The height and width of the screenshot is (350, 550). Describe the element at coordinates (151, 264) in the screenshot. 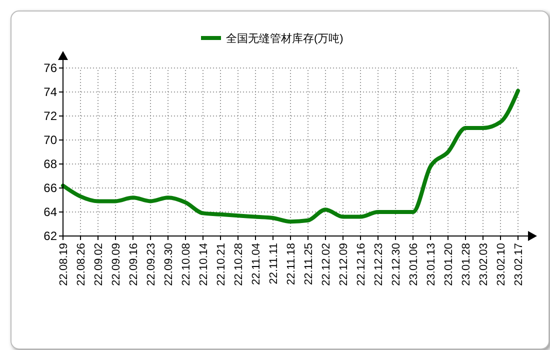

I see `x-tick-label: 22.09.23` at that location.